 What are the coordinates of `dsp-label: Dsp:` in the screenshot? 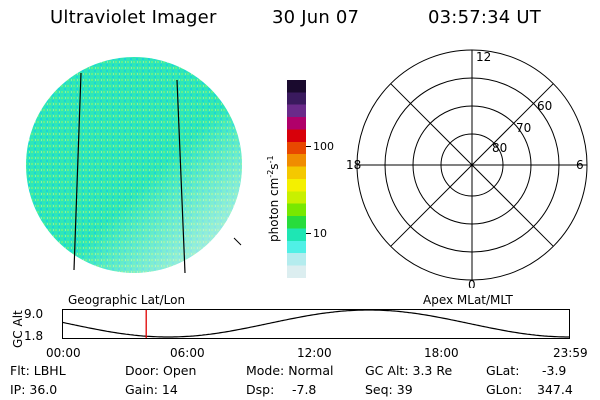 It's located at (260, 389).